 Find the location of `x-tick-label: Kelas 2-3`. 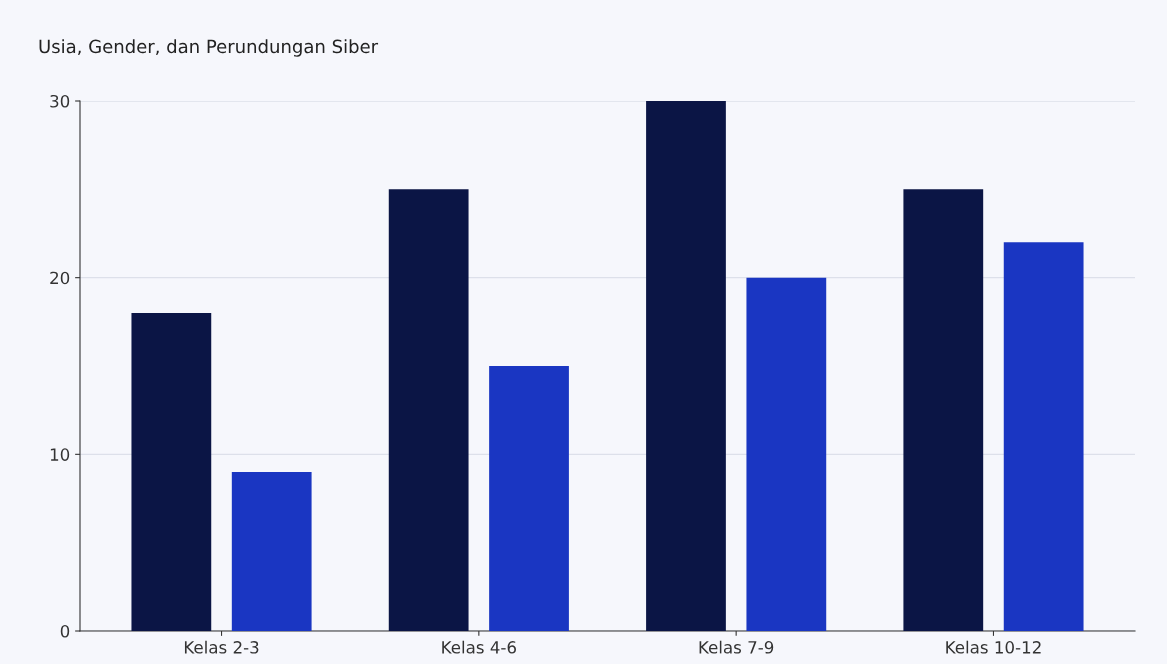

x-tick-label: Kelas 2-3 is located at coordinates (221, 647).